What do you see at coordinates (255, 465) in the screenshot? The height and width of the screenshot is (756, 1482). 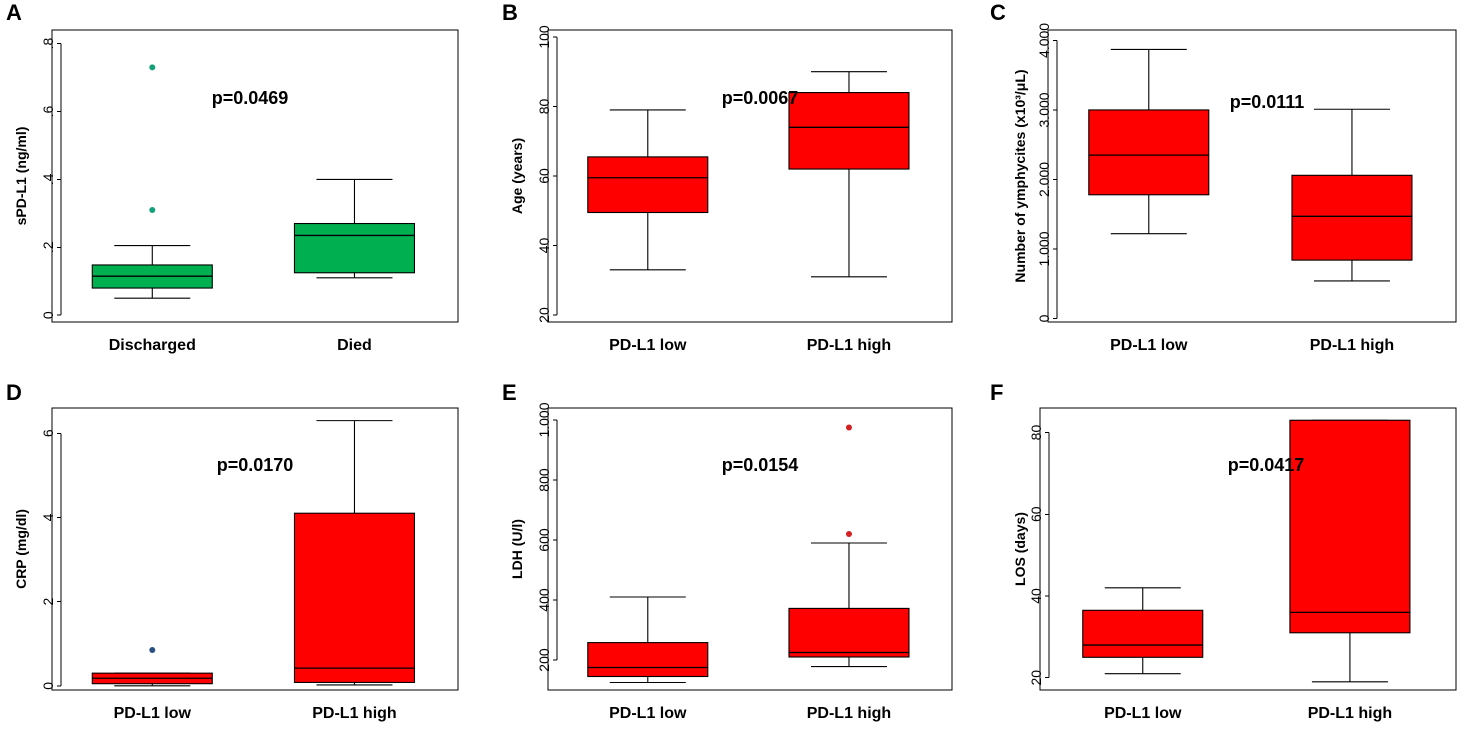 I see `p-value-annotation: p=0.0170` at bounding box center [255, 465].